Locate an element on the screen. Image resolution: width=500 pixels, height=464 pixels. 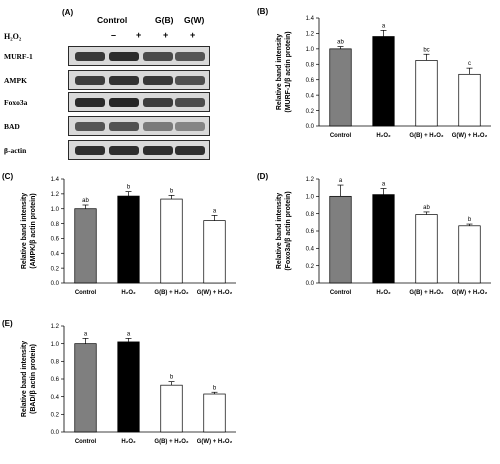
blot-header-control: Control is located at coordinates (112, 20).